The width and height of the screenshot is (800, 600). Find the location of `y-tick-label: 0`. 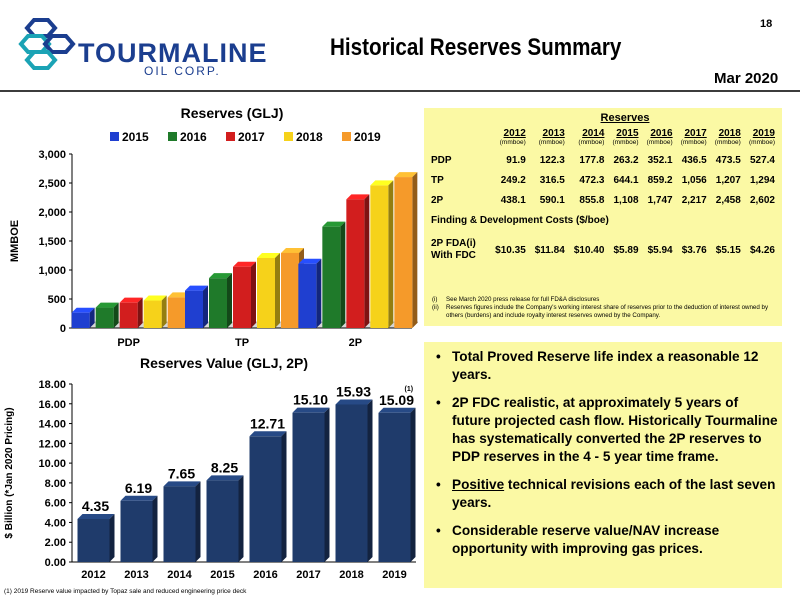

y-tick-label: 0 is located at coordinates (63, 329).